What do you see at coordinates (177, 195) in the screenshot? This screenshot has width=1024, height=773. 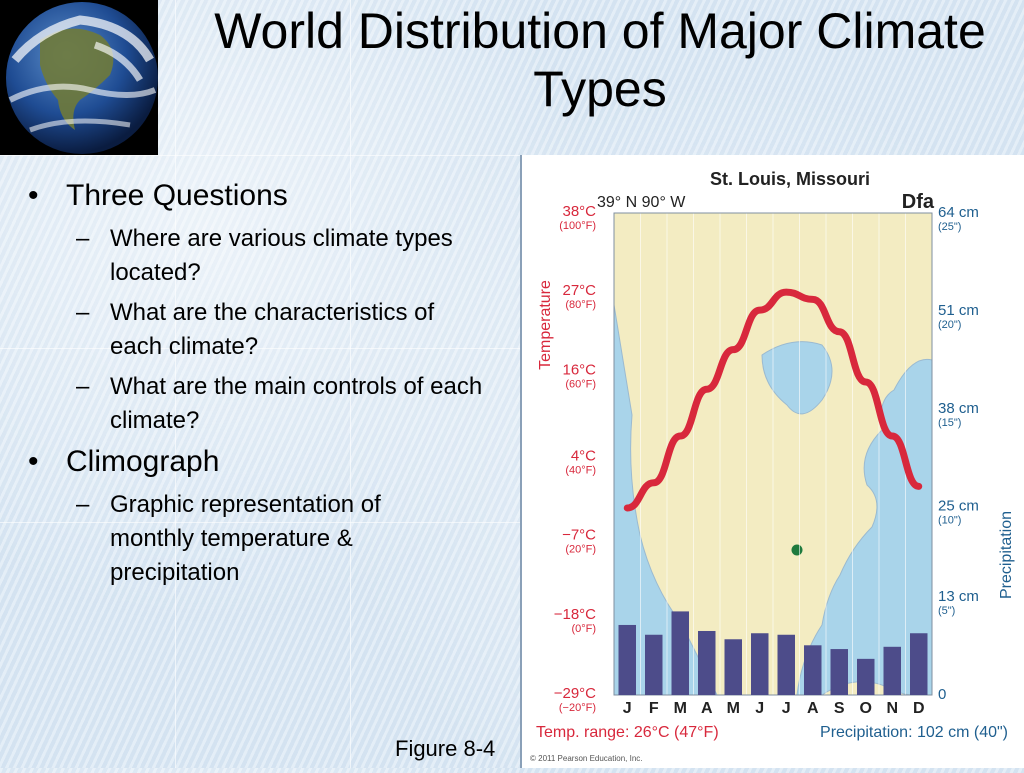 I see `bullet-text: Three Questions` at bounding box center [177, 195].